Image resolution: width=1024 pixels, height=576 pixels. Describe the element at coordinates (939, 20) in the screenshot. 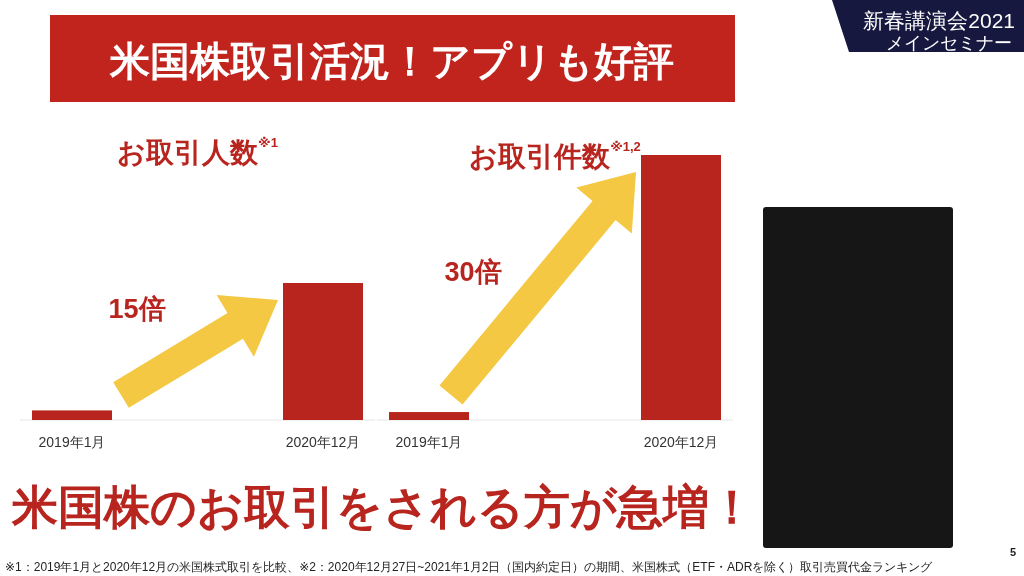

I see `annotation: 新春講演会2021` at that location.